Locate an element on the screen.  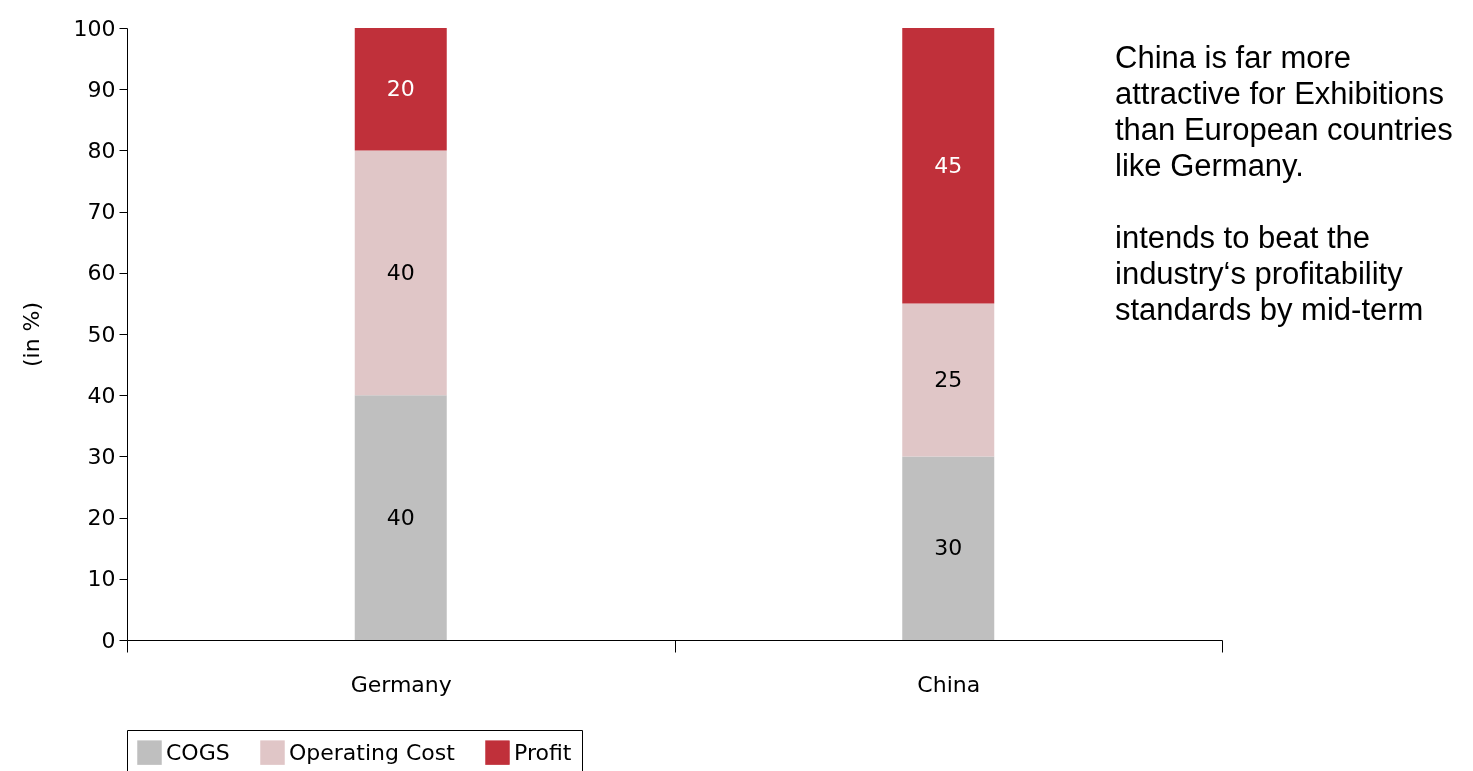
data-label: 20 is located at coordinates (400, 89).